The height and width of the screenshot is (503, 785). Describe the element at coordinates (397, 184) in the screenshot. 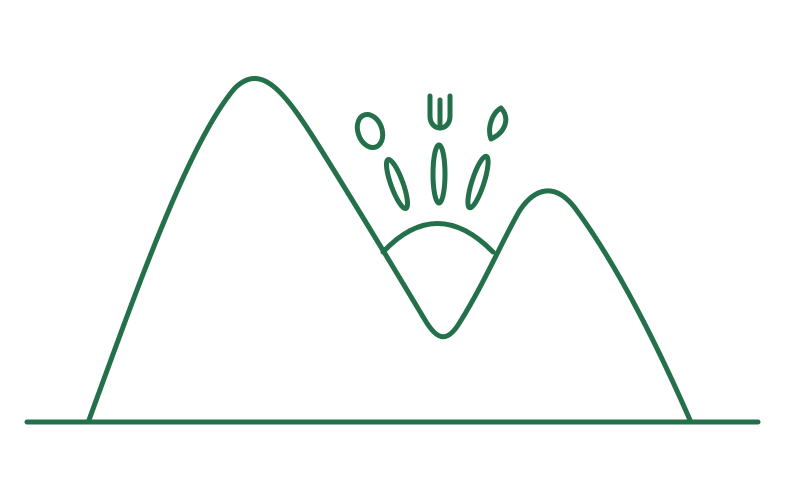

I see `sun-ray-left` at that location.